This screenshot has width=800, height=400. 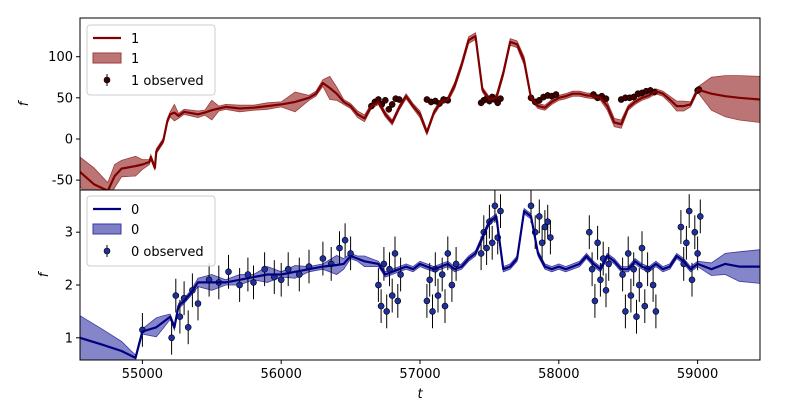 What do you see at coordinates (697, 374) in the screenshot?
I see `xtick-label: 59000` at bounding box center [697, 374].